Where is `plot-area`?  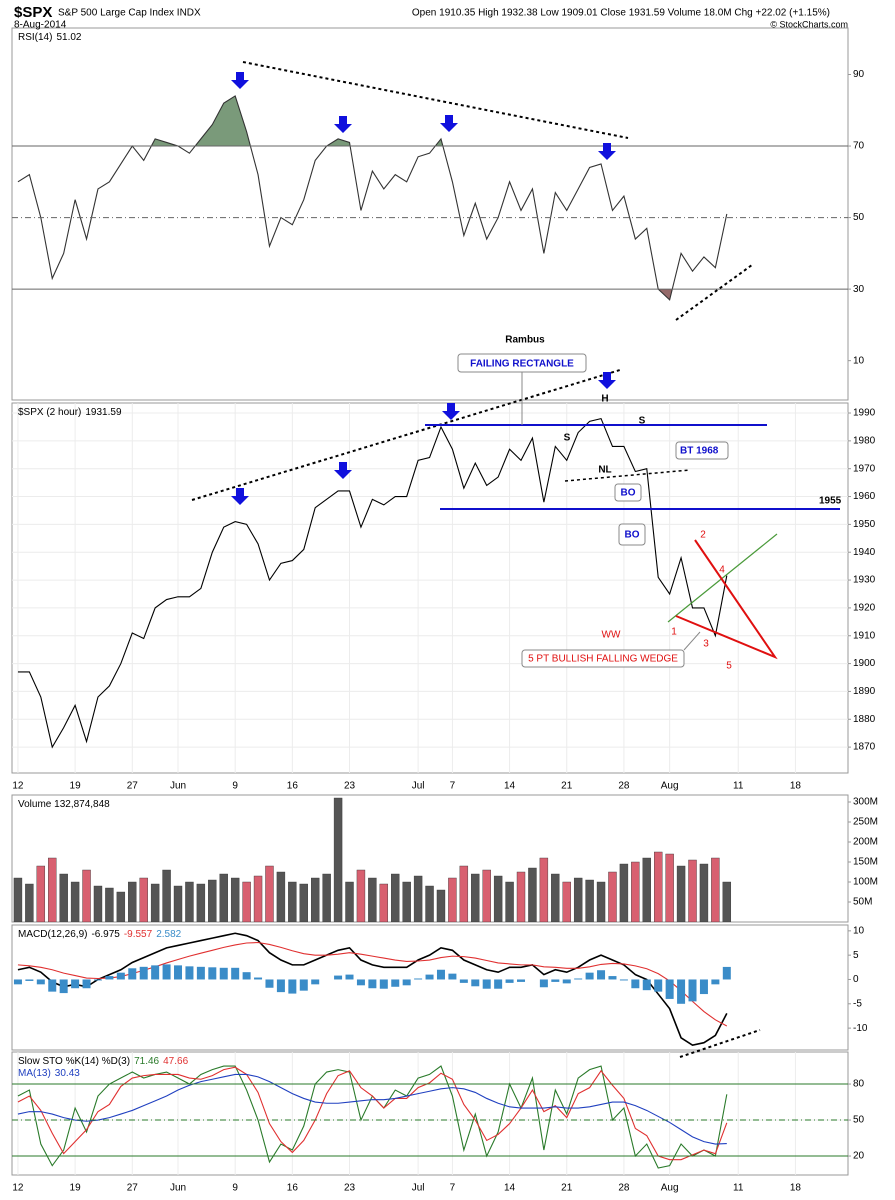
plot-area is located at coordinates (372, 989).